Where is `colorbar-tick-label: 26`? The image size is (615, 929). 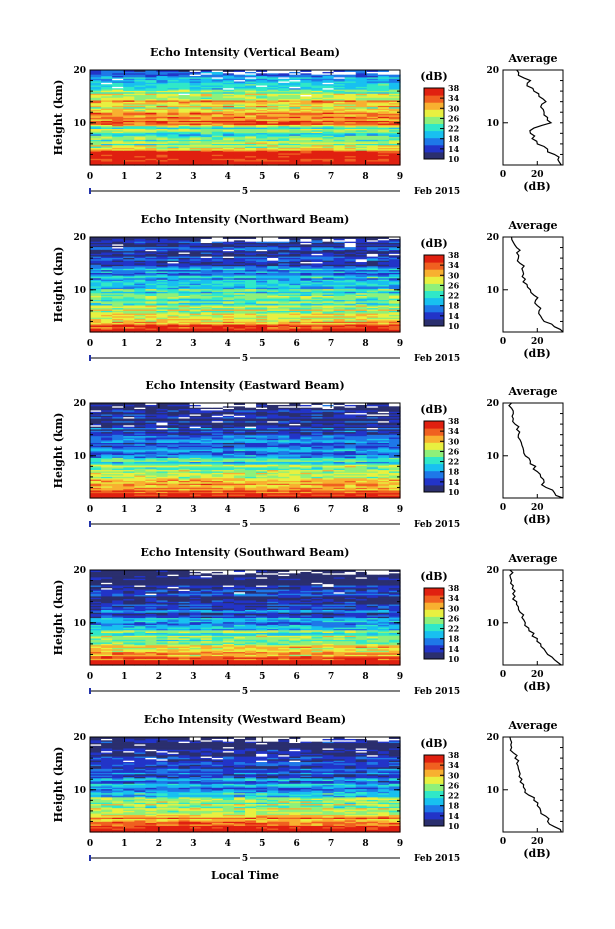 colorbar-tick-label: 26 is located at coordinates (454, 118).